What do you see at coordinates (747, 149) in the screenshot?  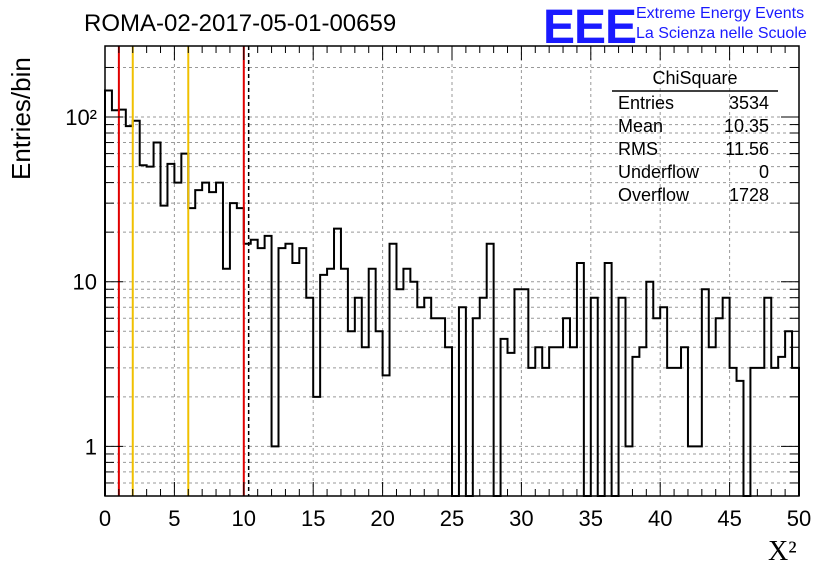 I see `stat-value: 11.56` at bounding box center [747, 149].